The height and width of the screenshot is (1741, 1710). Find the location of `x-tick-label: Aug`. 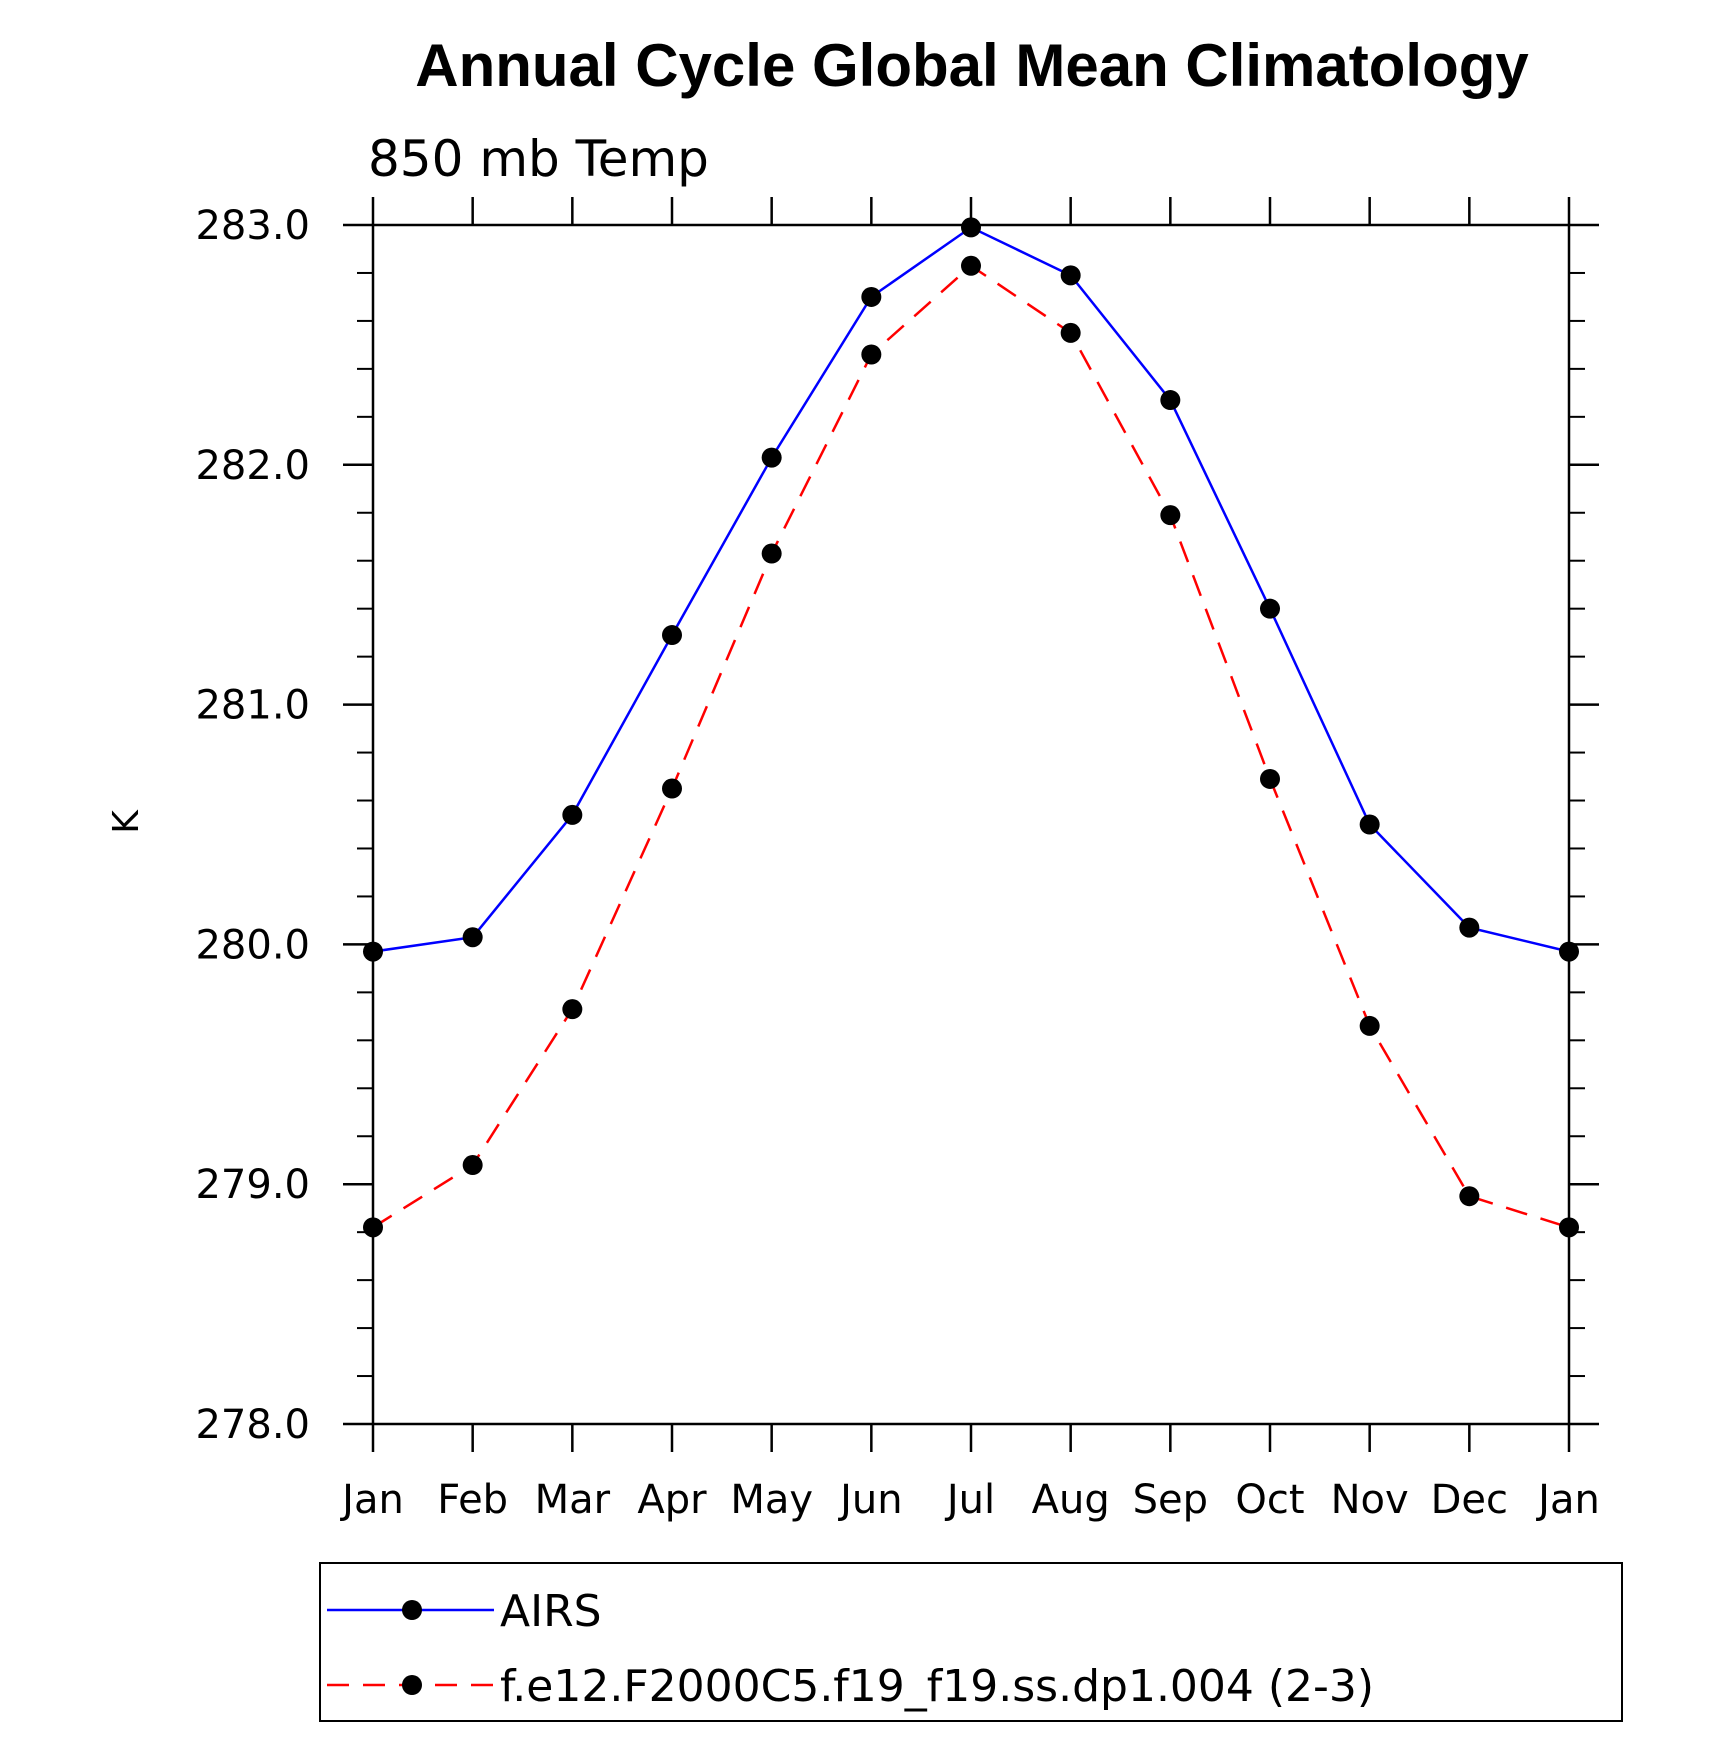

x-tick-label: Aug is located at coordinates (1071, 1500).